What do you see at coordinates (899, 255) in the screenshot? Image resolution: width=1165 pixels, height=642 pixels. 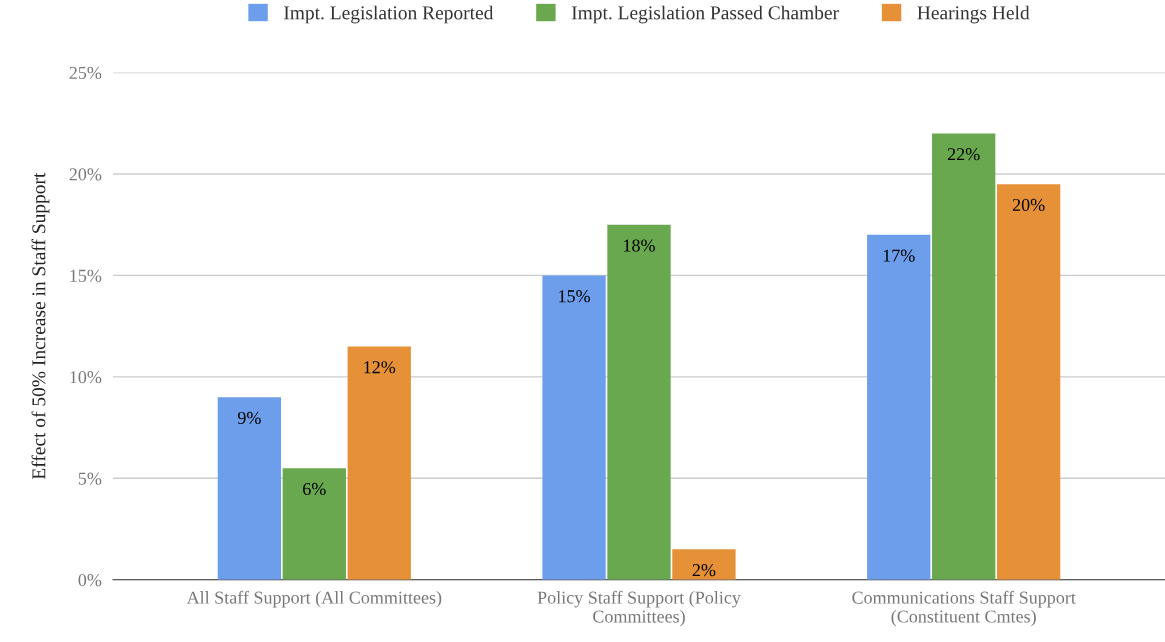 I see `data-label: 17%` at bounding box center [899, 255].